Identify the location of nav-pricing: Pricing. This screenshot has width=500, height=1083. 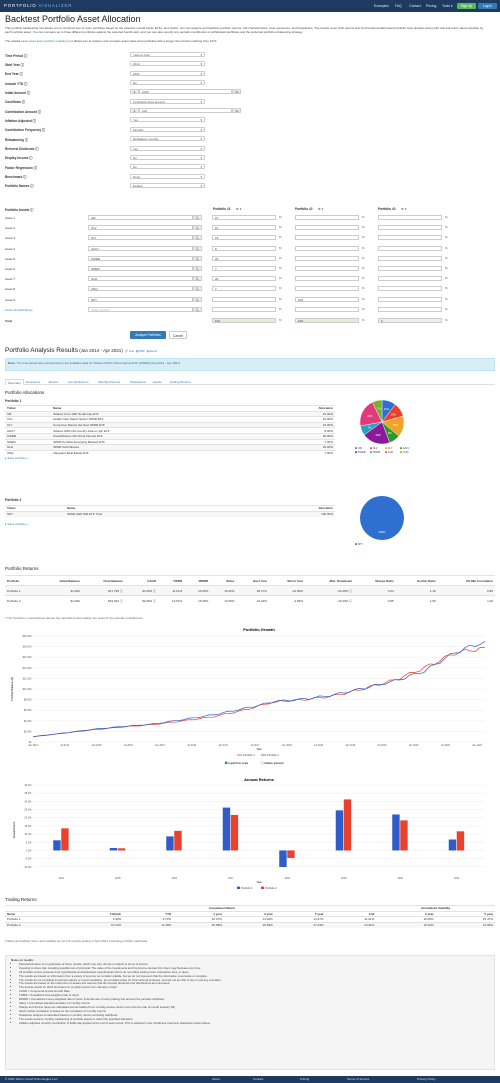
(431, 6).